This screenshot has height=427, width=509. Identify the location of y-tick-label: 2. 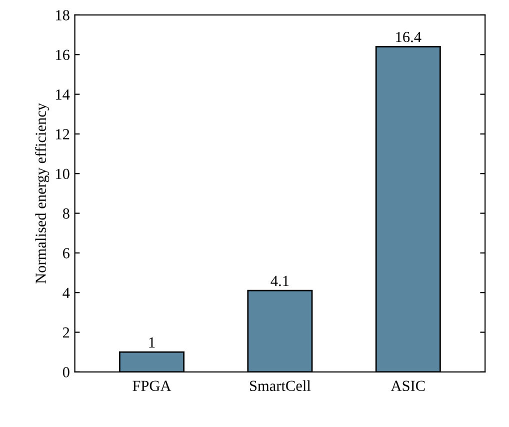
(66, 332).